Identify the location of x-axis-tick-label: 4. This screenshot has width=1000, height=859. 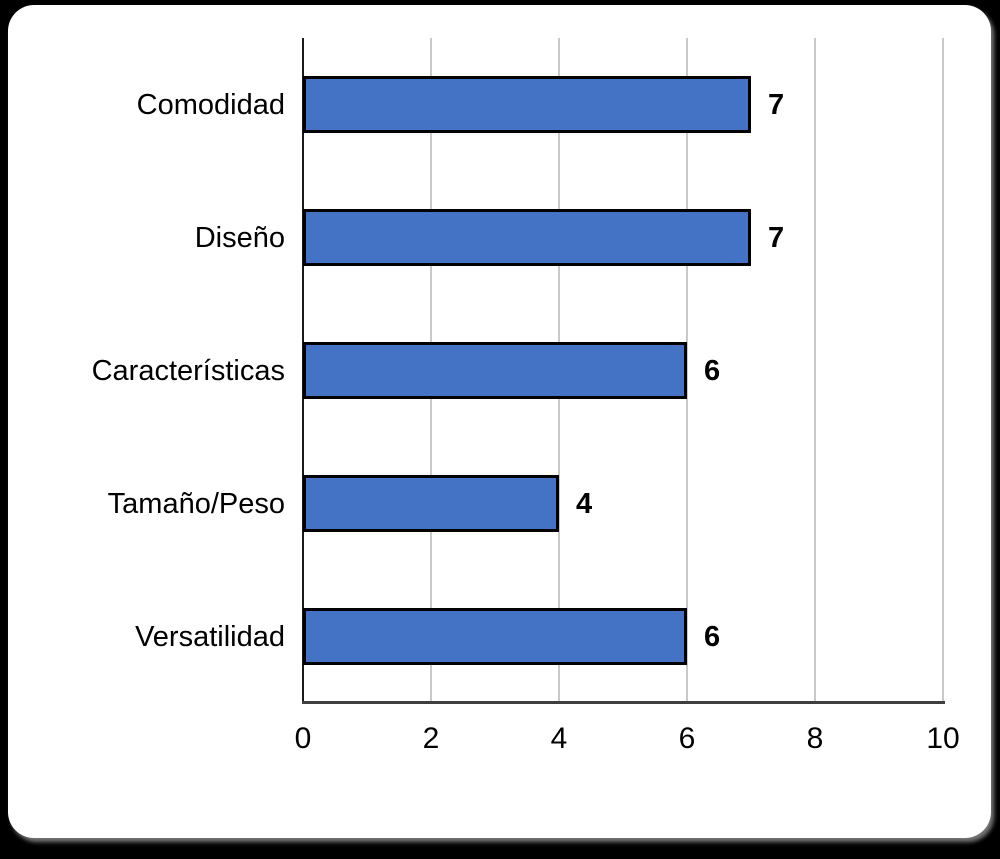
(559, 738).